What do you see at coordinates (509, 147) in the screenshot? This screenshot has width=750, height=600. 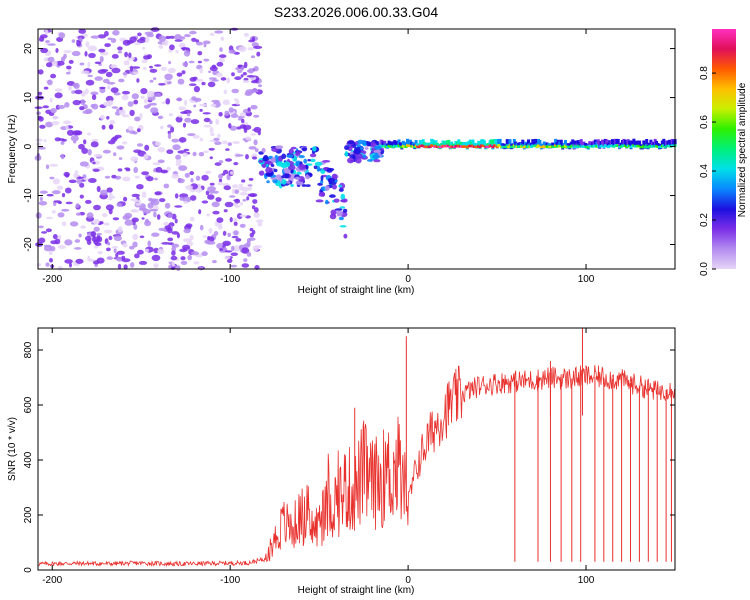 I see `spectrogram-tone-cell` at bounding box center [509, 147].